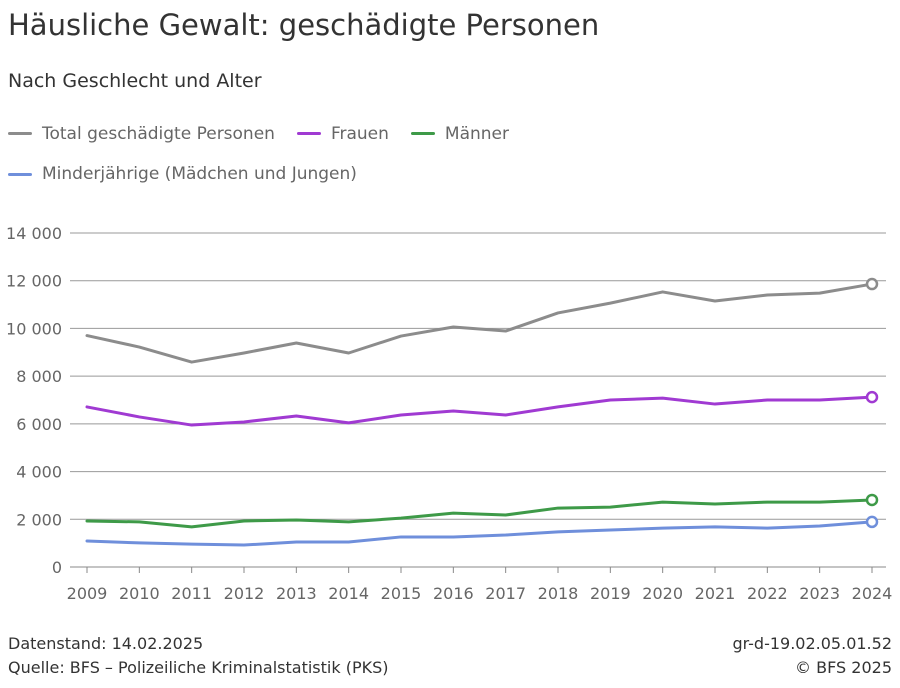  Describe the element at coordinates (199, 174) in the screenshot. I see `legend-label: Minderjährige (Mädchen und Jungen)` at that location.